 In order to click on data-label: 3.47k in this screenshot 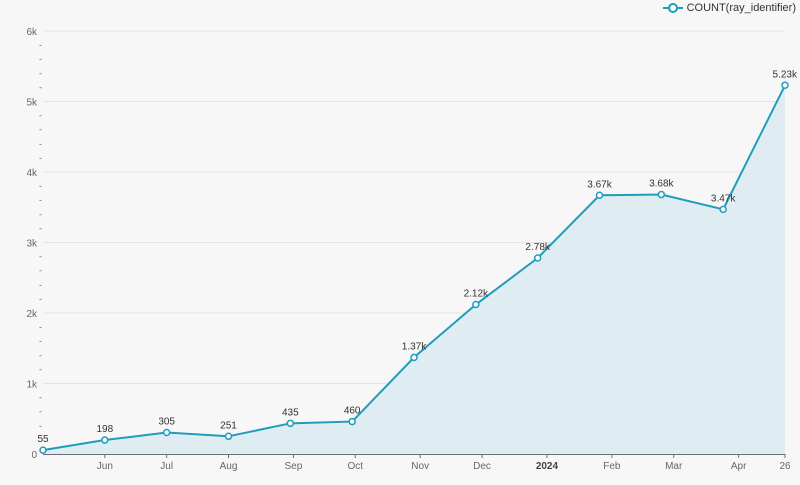, I will do `click(723, 198)`.